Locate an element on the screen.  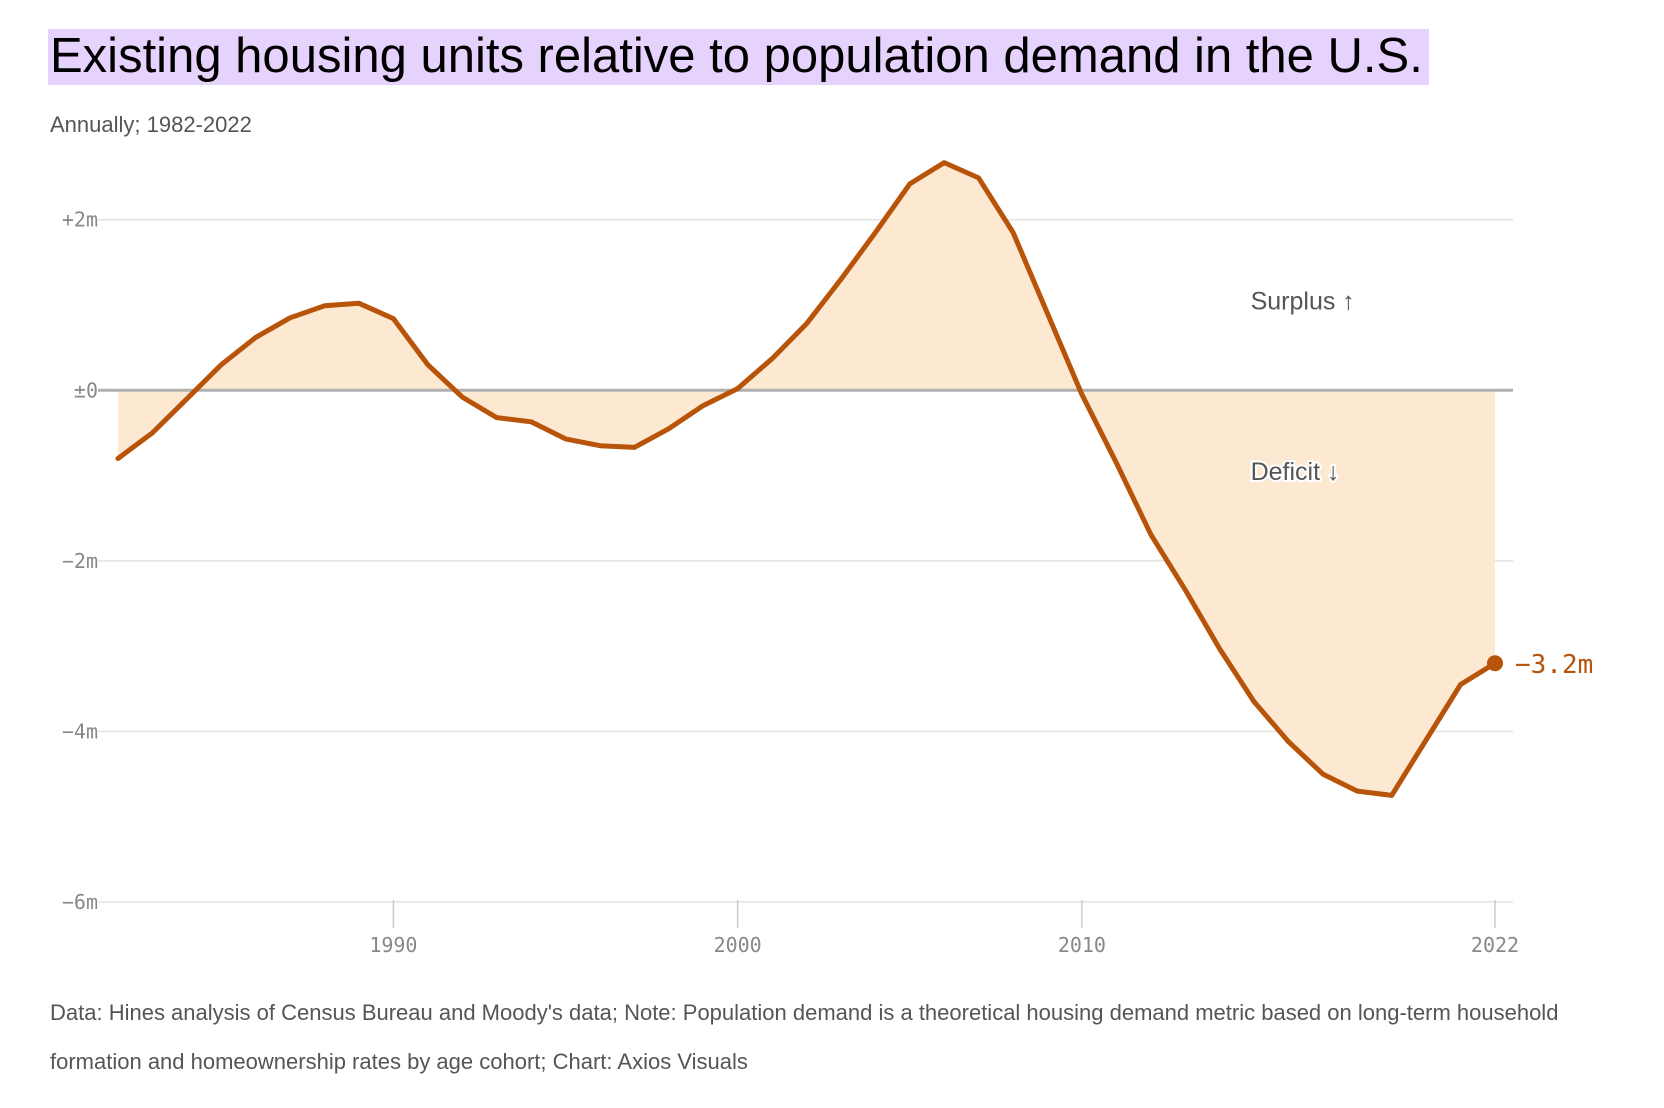
x-tick-label: 2010 is located at coordinates (1082, 945).